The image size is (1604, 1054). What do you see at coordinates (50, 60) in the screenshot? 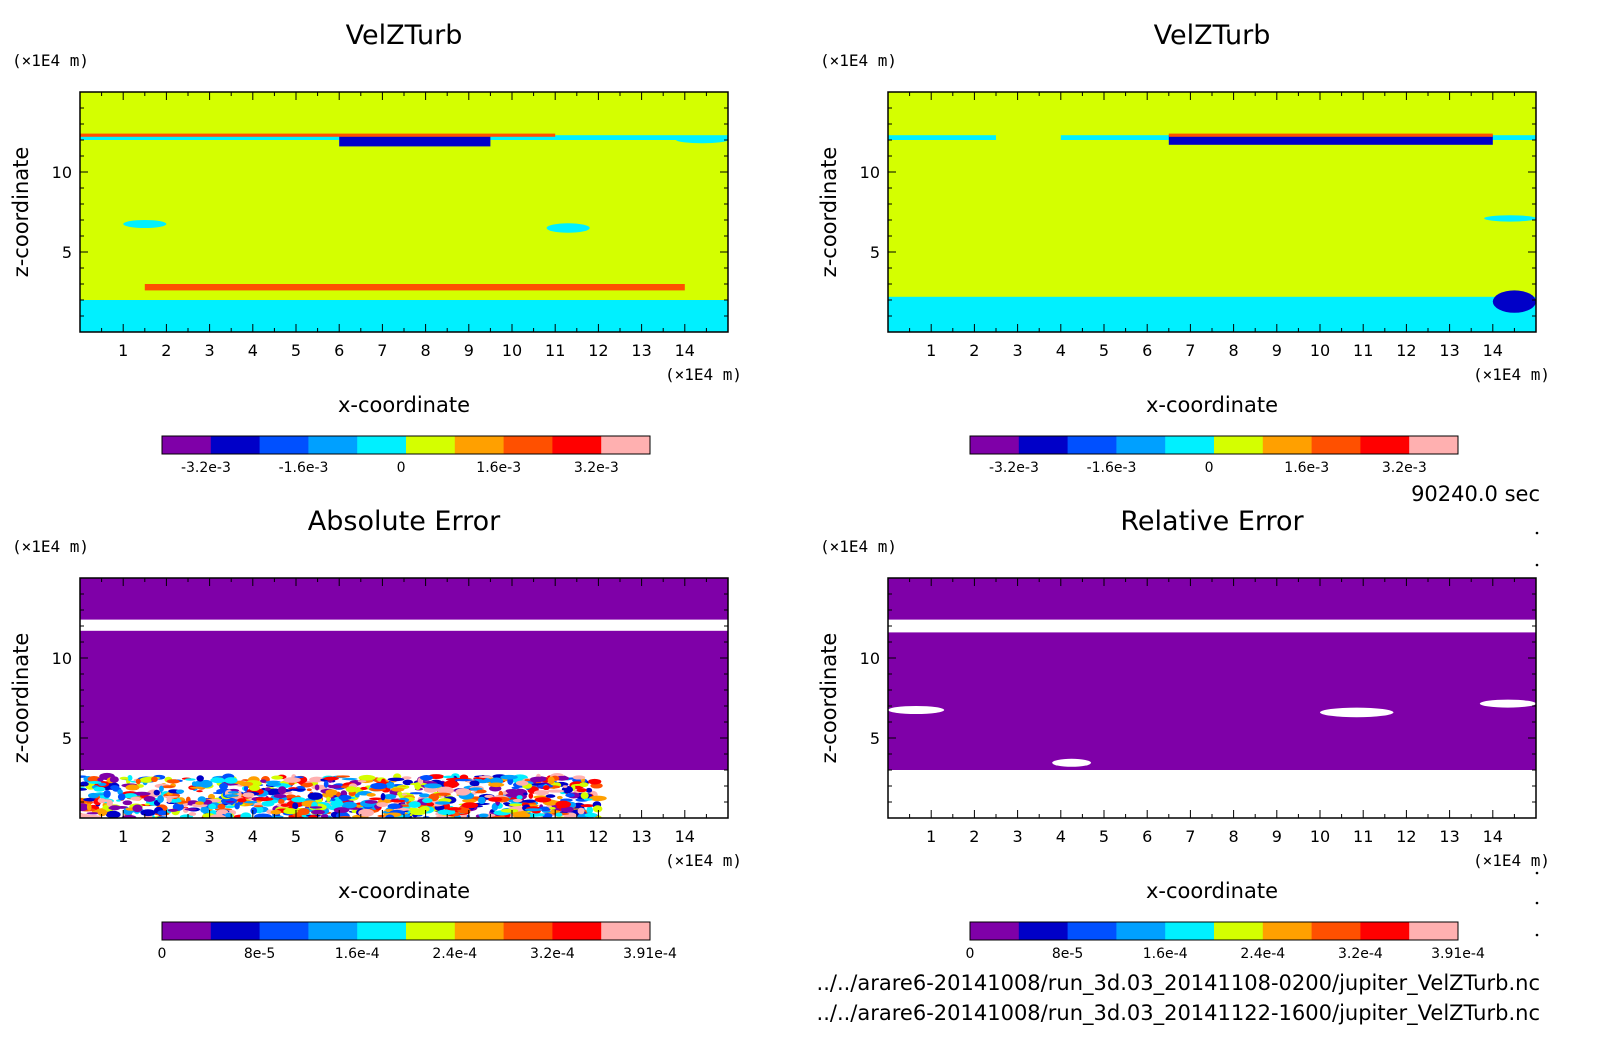
I see `y-unit-label: (×1E4 m)` at bounding box center [50, 60].